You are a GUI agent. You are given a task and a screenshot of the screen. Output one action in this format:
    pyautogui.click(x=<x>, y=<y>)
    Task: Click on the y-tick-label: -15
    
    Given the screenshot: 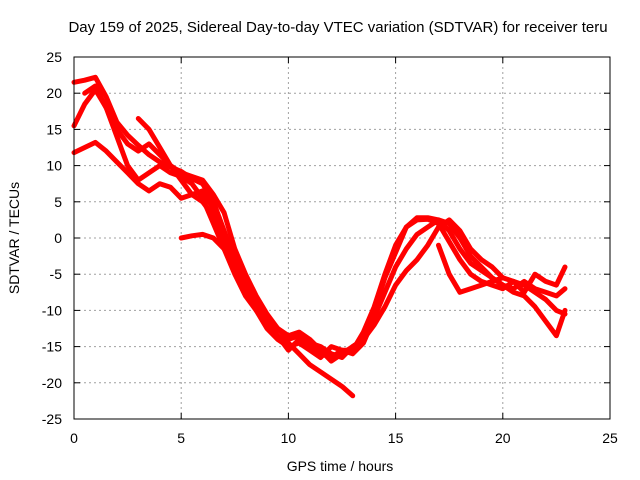 What is the action you would take?
    pyautogui.click(x=52, y=347)
    